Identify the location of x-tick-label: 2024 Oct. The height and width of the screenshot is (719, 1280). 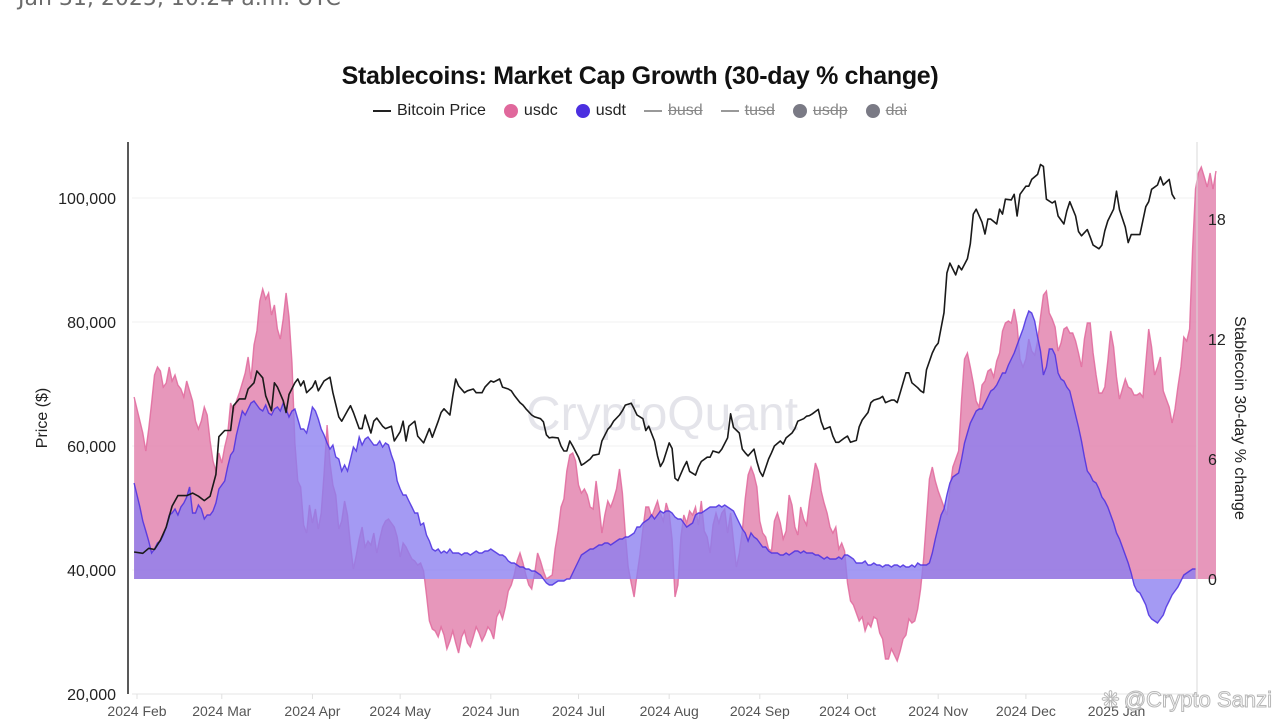
(847, 711).